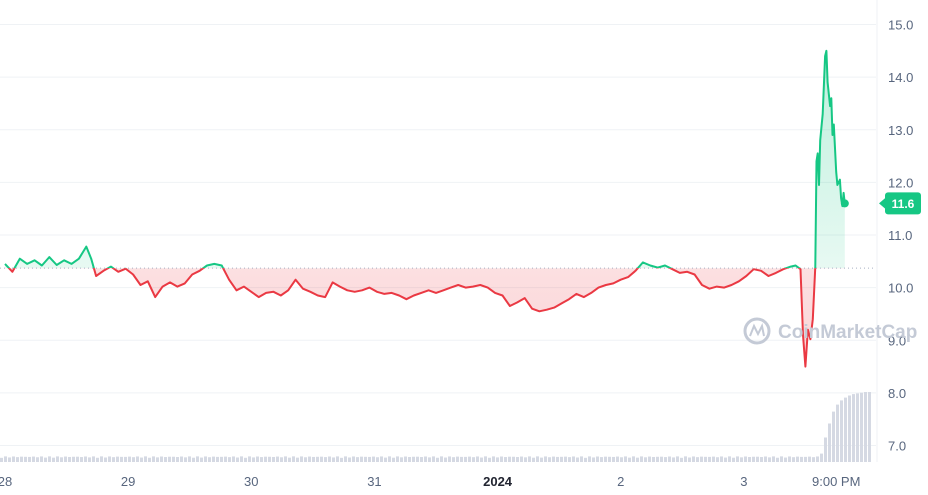 This screenshot has height=495, width=928. I want to click on coinmarketcap-logo-mark, so click(757, 329).